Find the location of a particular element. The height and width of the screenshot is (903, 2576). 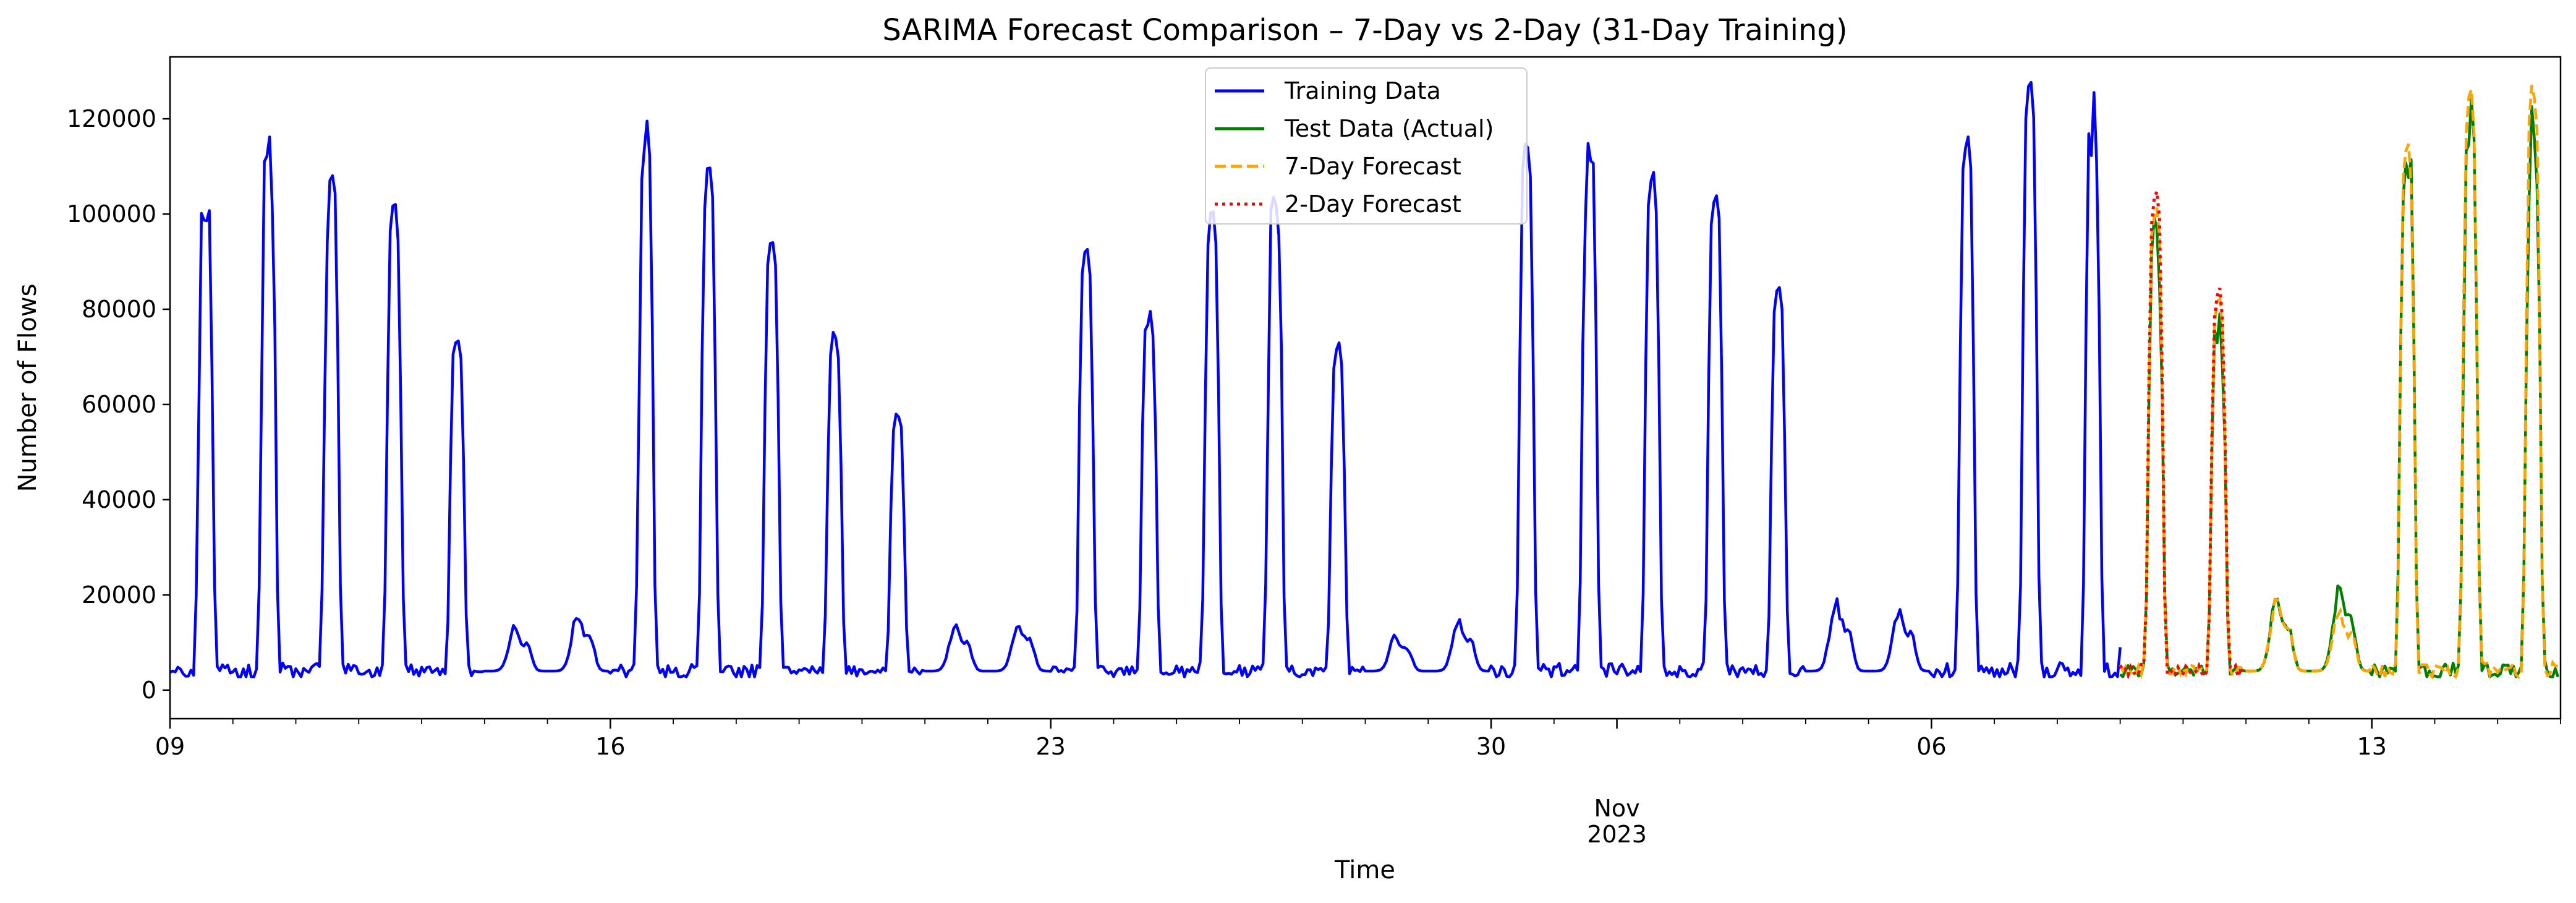

y-tick-label: 0 is located at coordinates (149, 691).